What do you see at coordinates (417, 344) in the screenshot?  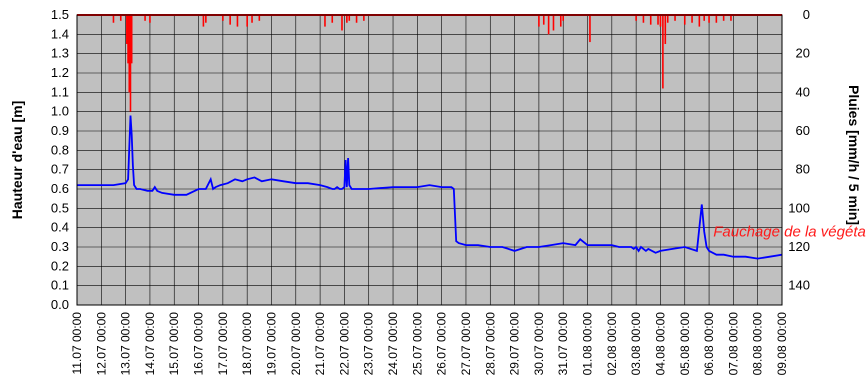 I see `x-tick-label: 25.07 00:00` at bounding box center [417, 344].